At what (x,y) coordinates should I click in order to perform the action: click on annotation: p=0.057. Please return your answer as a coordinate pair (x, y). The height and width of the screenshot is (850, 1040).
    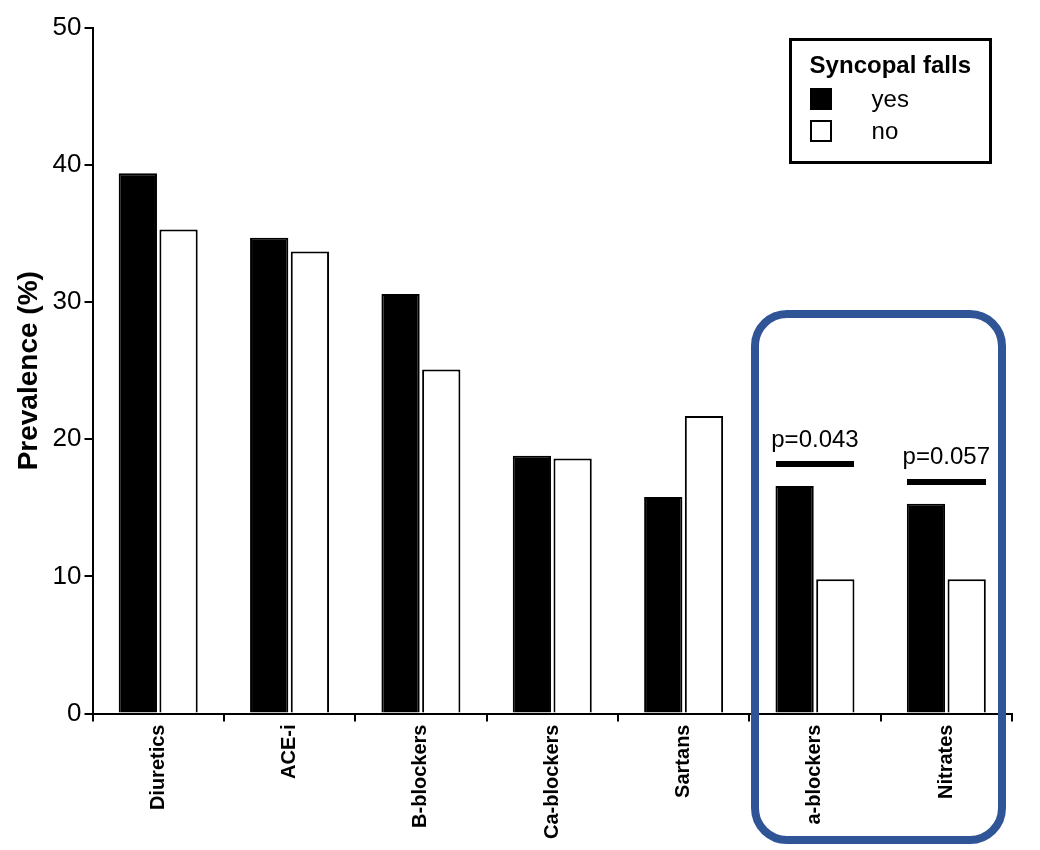
    Looking at the image, I should click on (946, 456).